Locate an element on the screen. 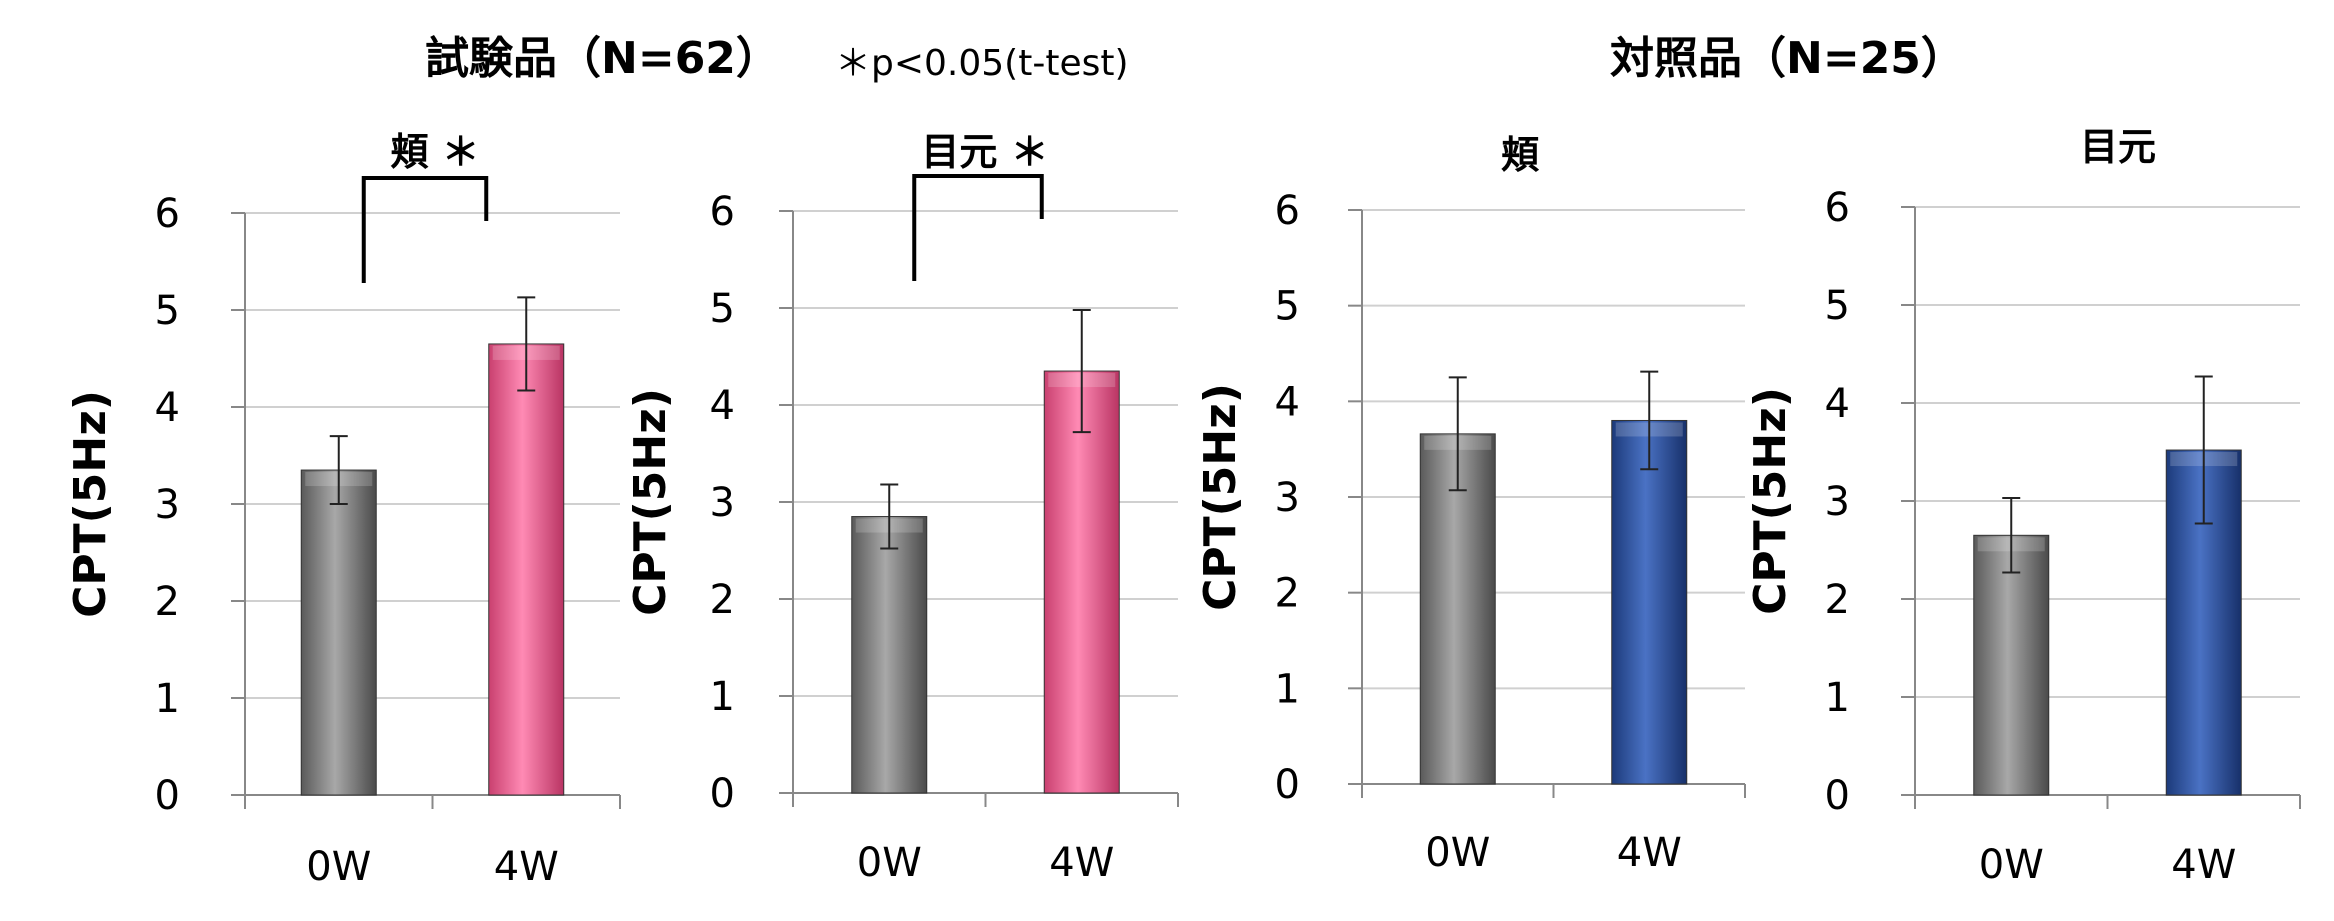  panel-title: 頬 ＊ is located at coordinates (434, 152).